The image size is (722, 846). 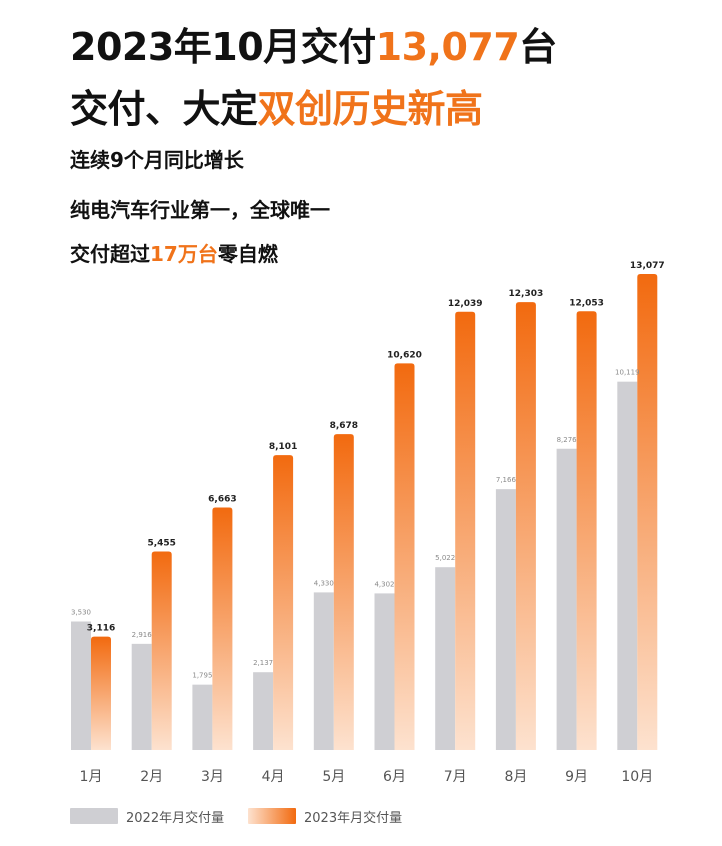 I want to click on x-tick-label-10: 10月, so click(x=637, y=777).